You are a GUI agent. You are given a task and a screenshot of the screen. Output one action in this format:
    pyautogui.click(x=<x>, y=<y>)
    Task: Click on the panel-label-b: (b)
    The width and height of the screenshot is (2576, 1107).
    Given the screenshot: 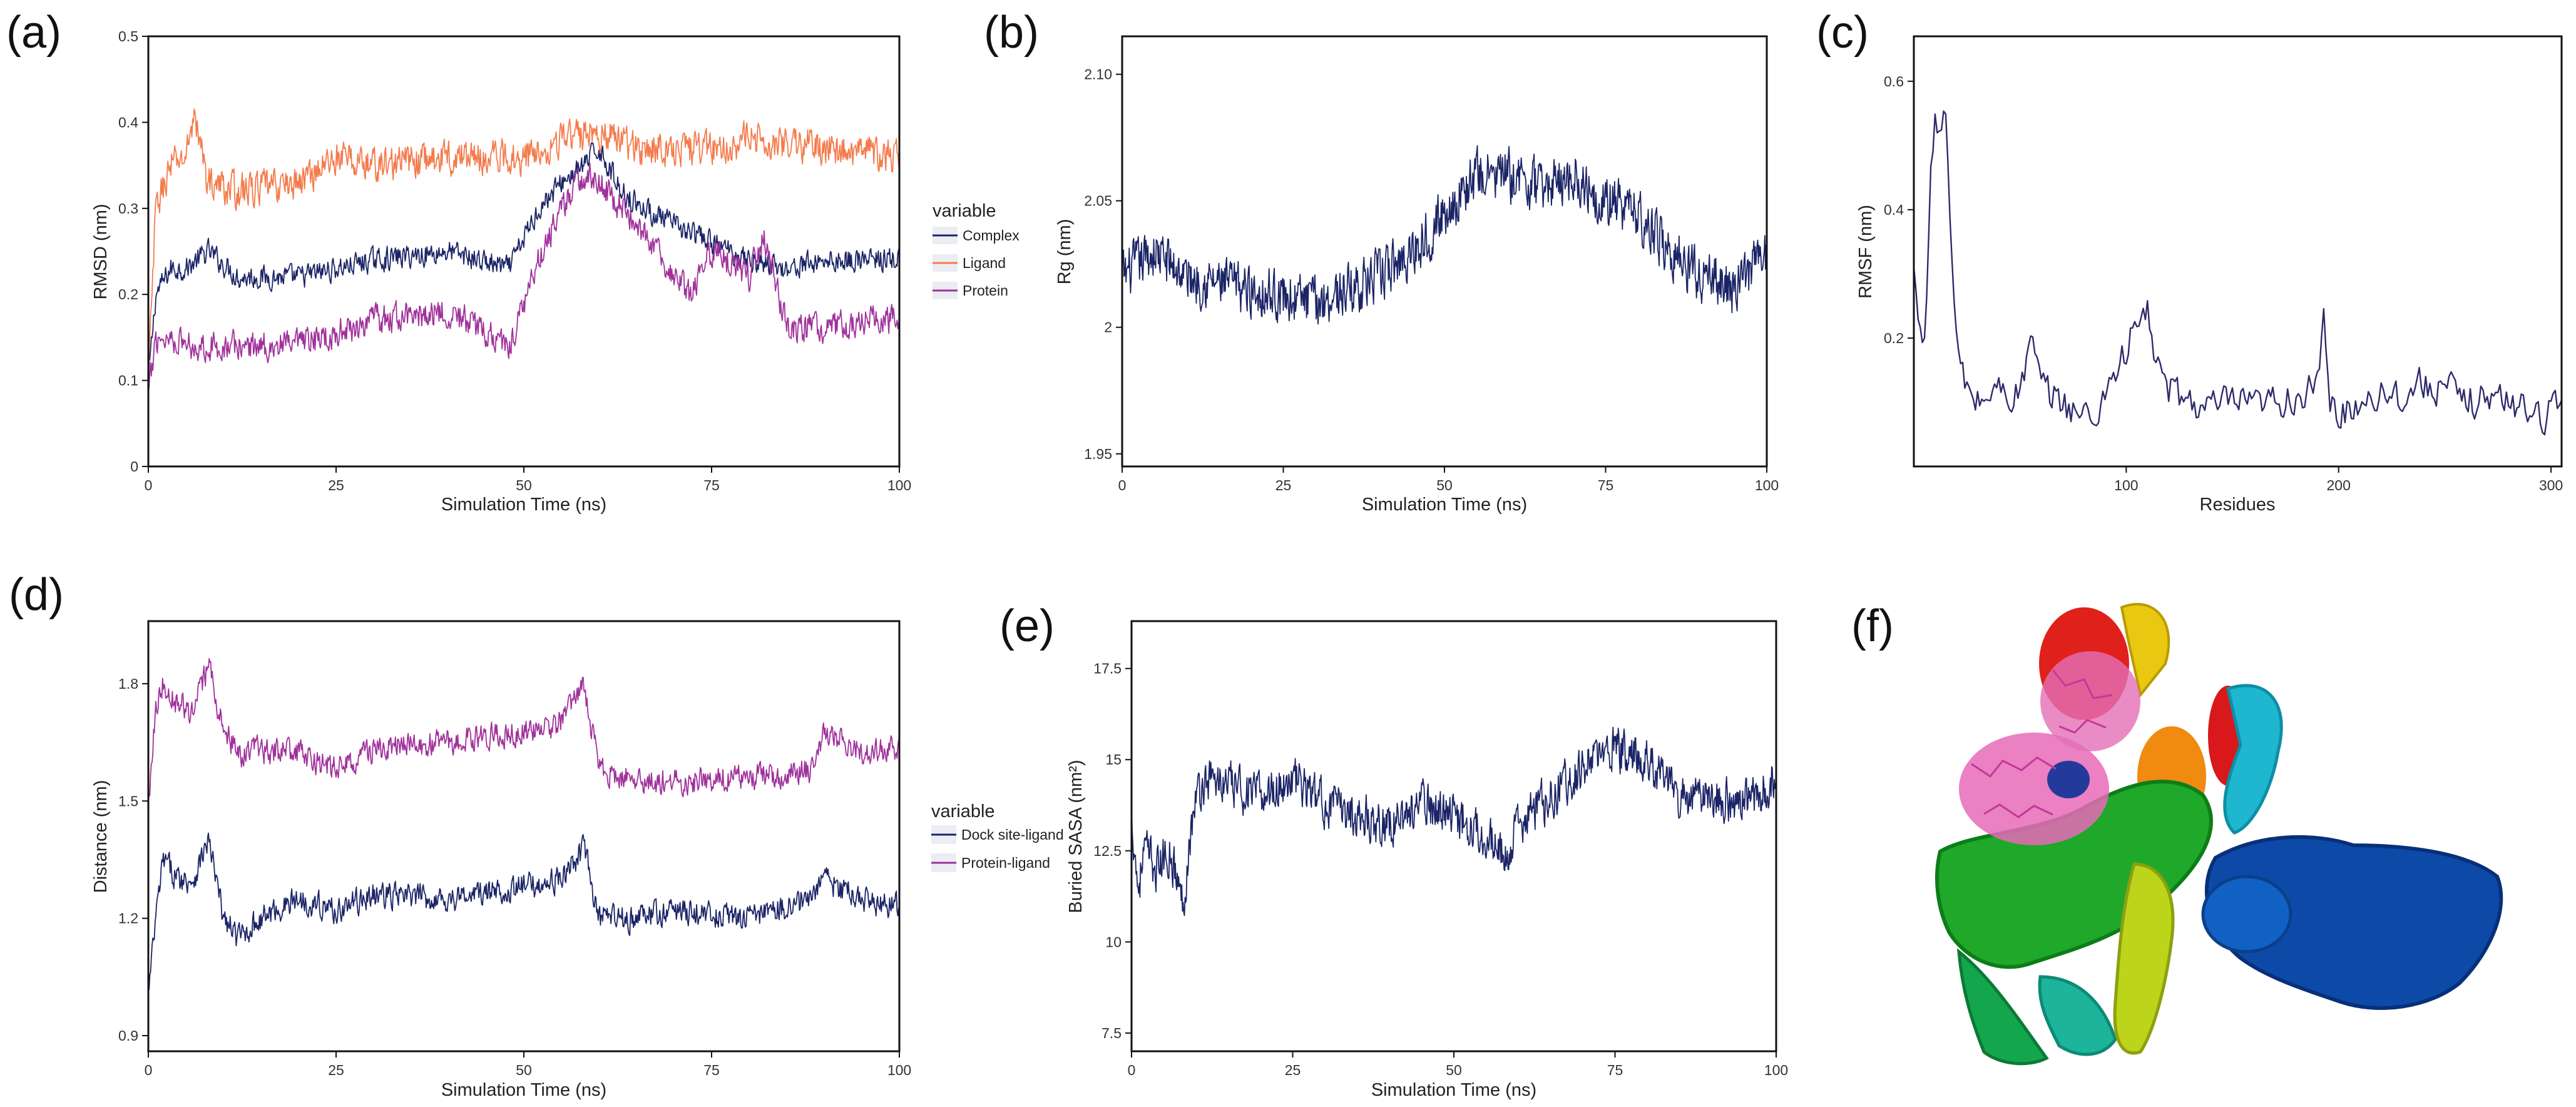 What is the action you would take?
    pyautogui.click(x=1011, y=33)
    